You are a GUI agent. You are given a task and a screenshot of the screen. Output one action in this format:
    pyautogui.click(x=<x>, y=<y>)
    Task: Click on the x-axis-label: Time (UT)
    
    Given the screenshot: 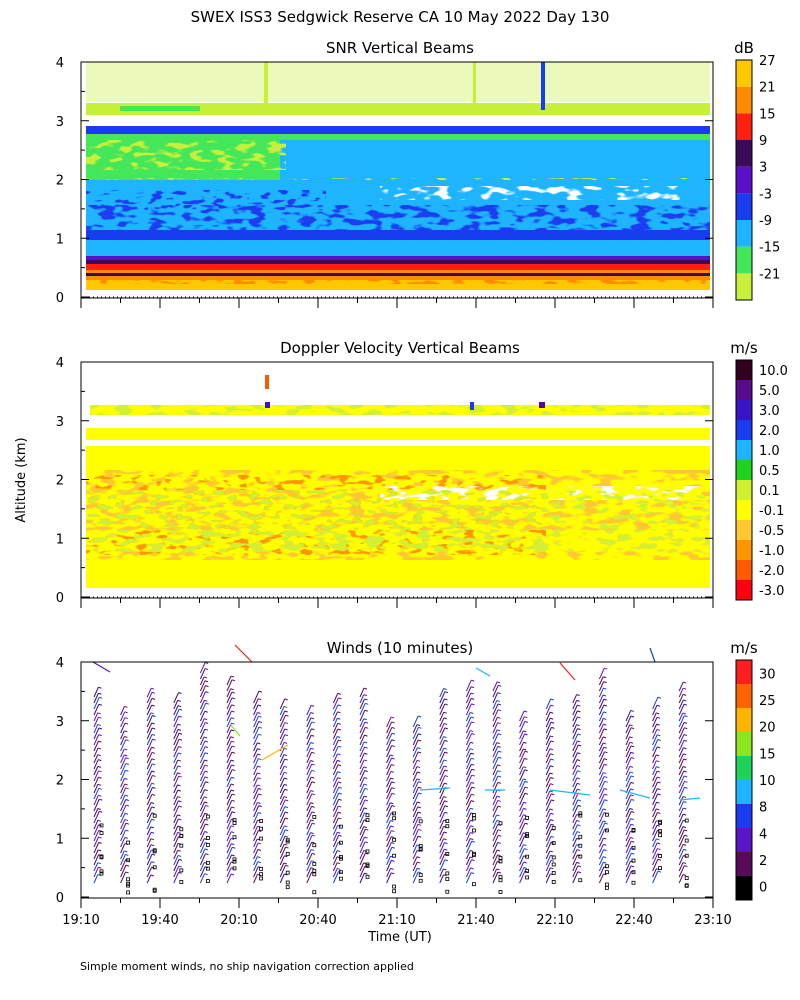 What is the action you would take?
    pyautogui.click(x=399, y=937)
    